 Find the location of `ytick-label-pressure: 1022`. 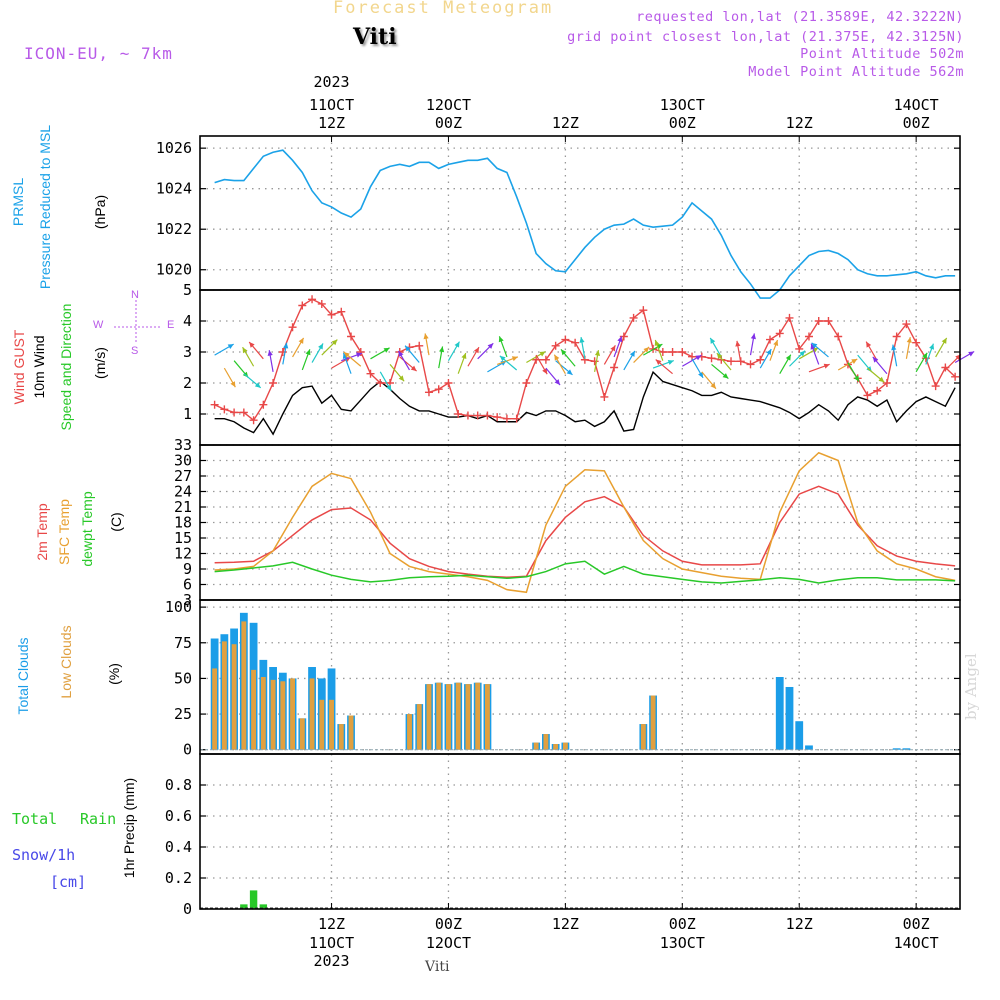

ytick-label-pressure: 1022 is located at coordinates (174, 229).